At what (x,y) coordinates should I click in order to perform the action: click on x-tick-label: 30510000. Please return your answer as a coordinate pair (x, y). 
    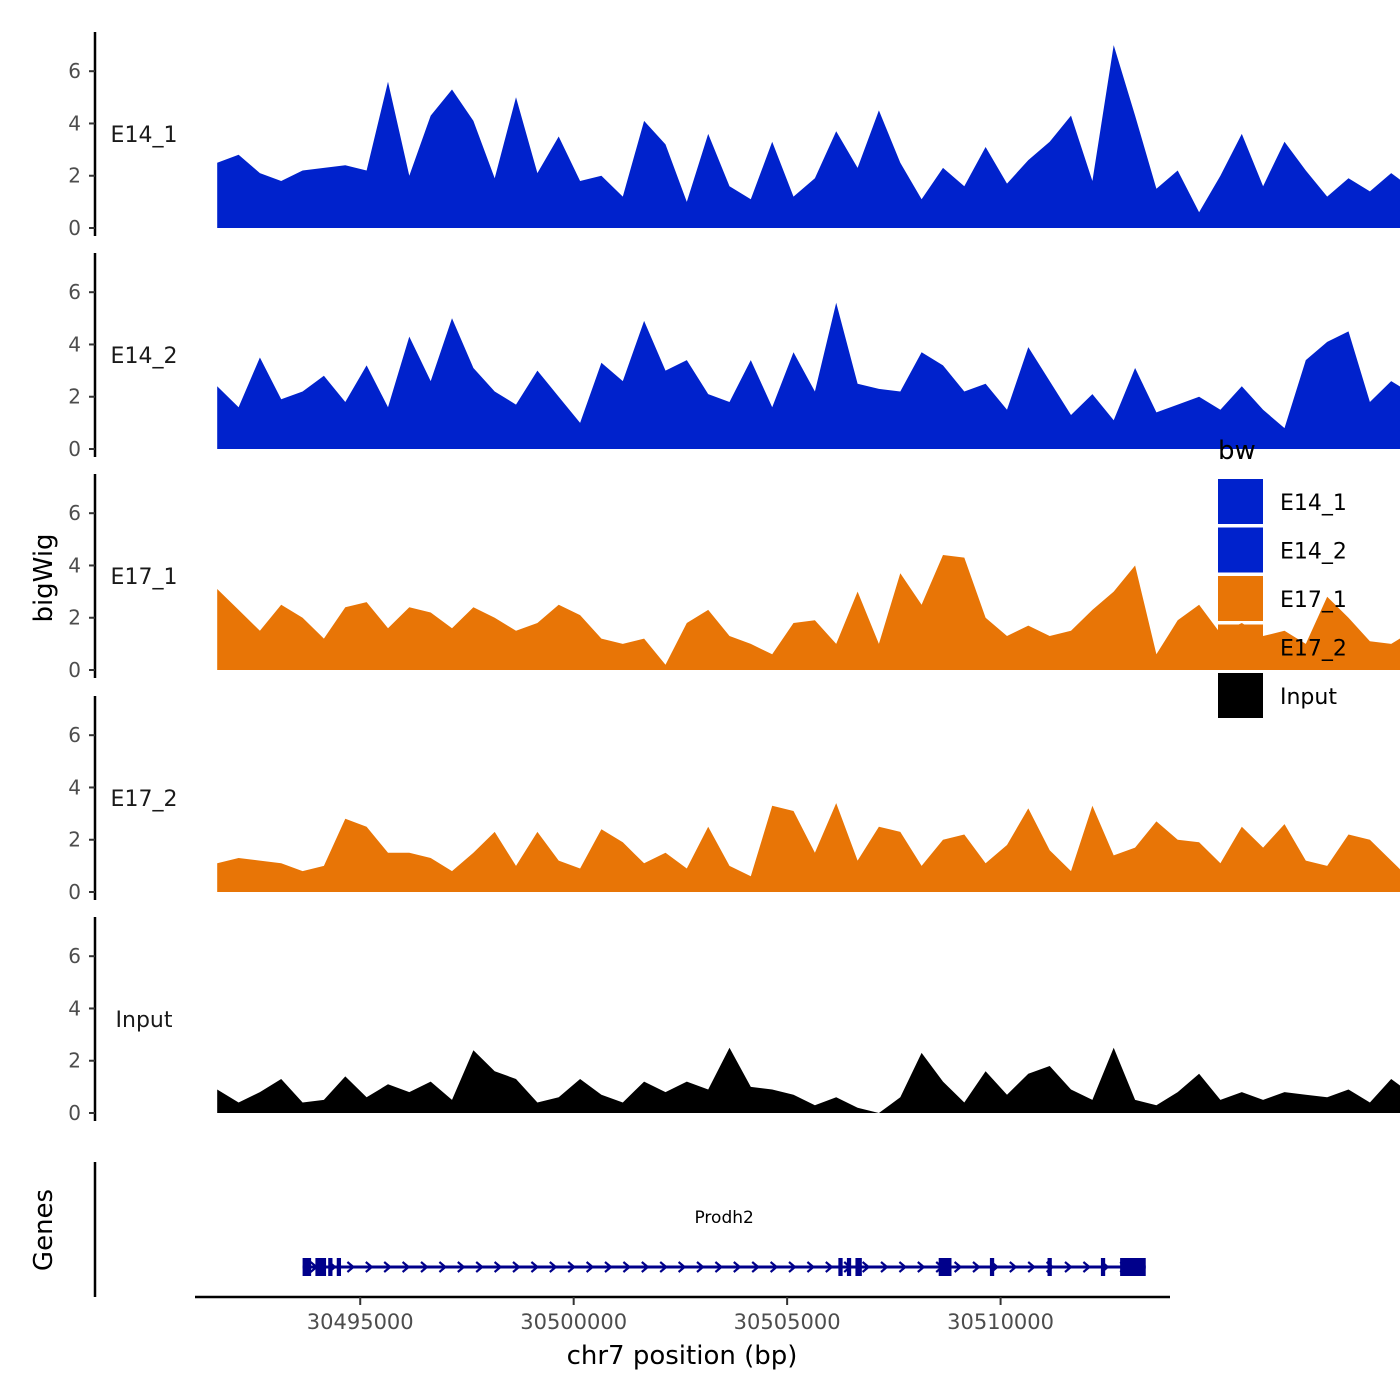
    Looking at the image, I should click on (1000, 1322).